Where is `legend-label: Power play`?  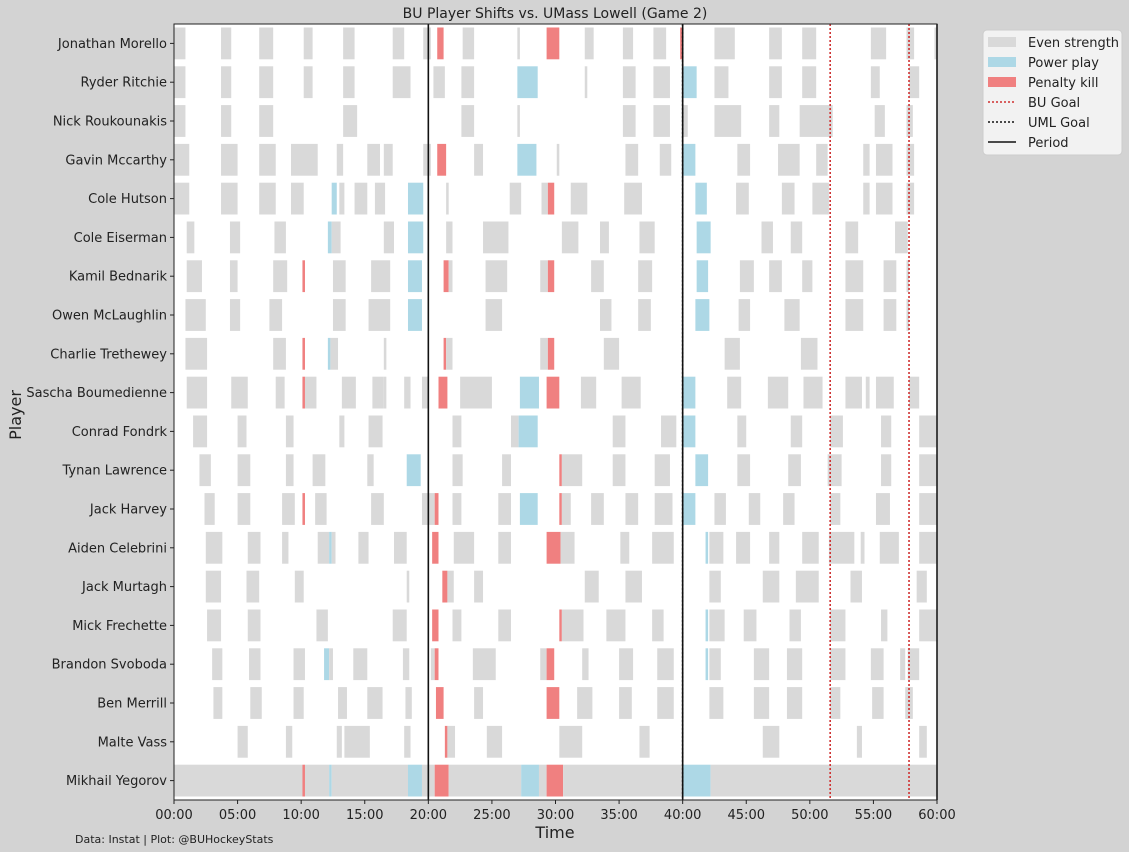 legend-label: Power play is located at coordinates (1063, 63).